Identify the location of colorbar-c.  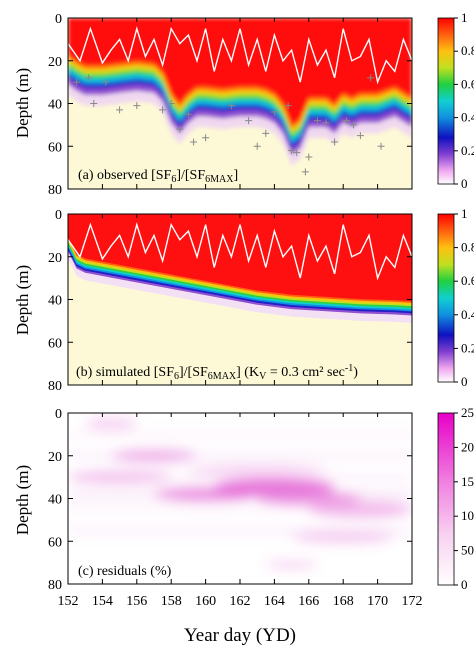
(446, 499).